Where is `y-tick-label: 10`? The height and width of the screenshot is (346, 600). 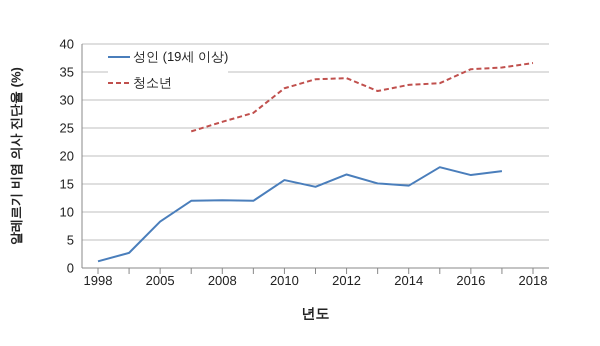 y-tick-label: 10 is located at coordinates (67, 212).